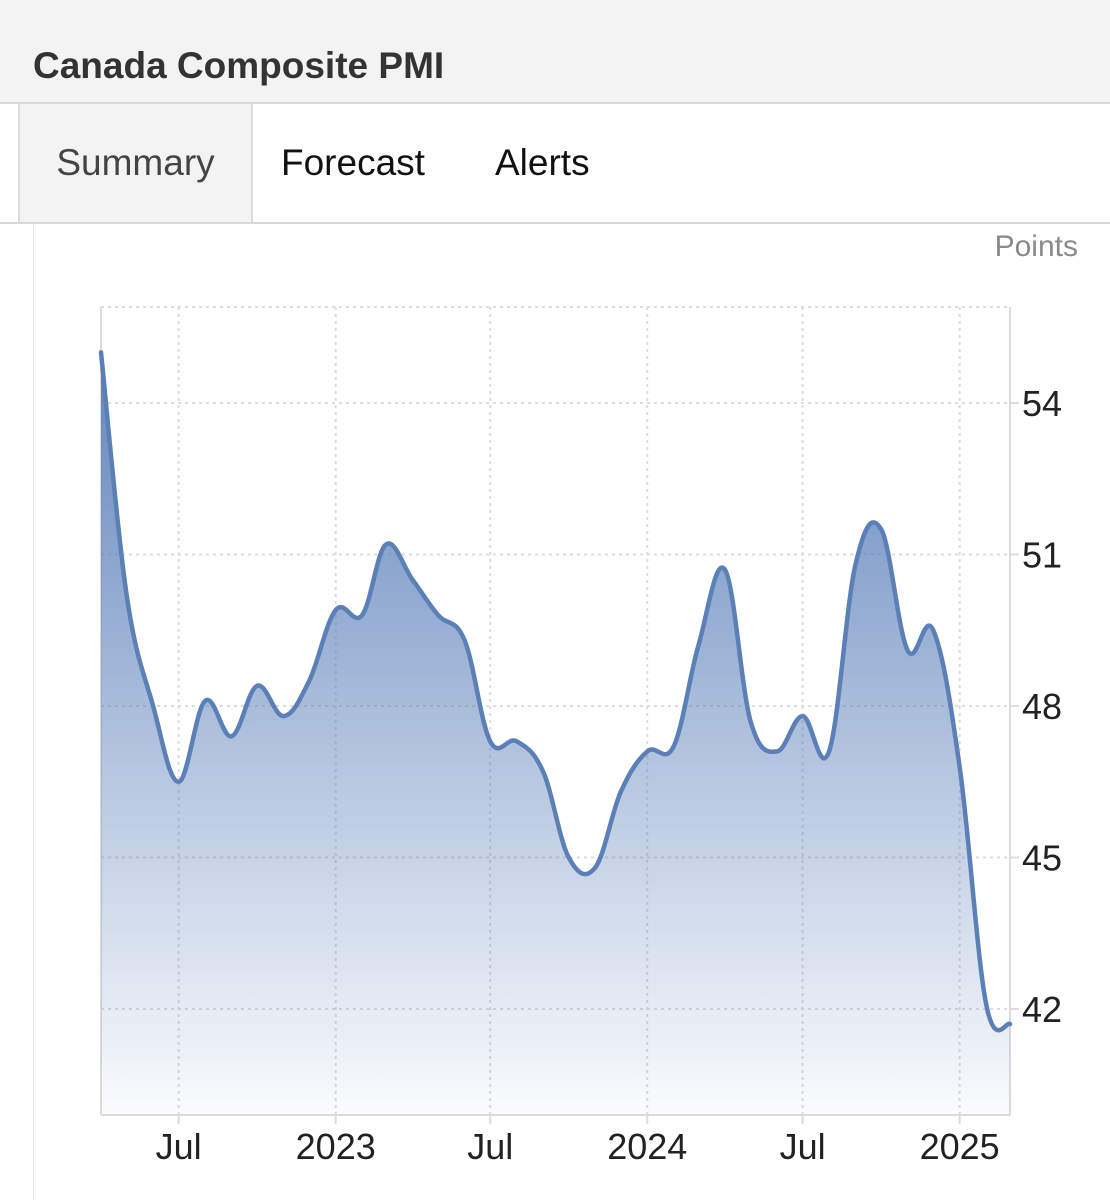 Image resolution: width=1110 pixels, height=1200 pixels. I want to click on page-title: Canada Composite PMI, so click(239, 65).